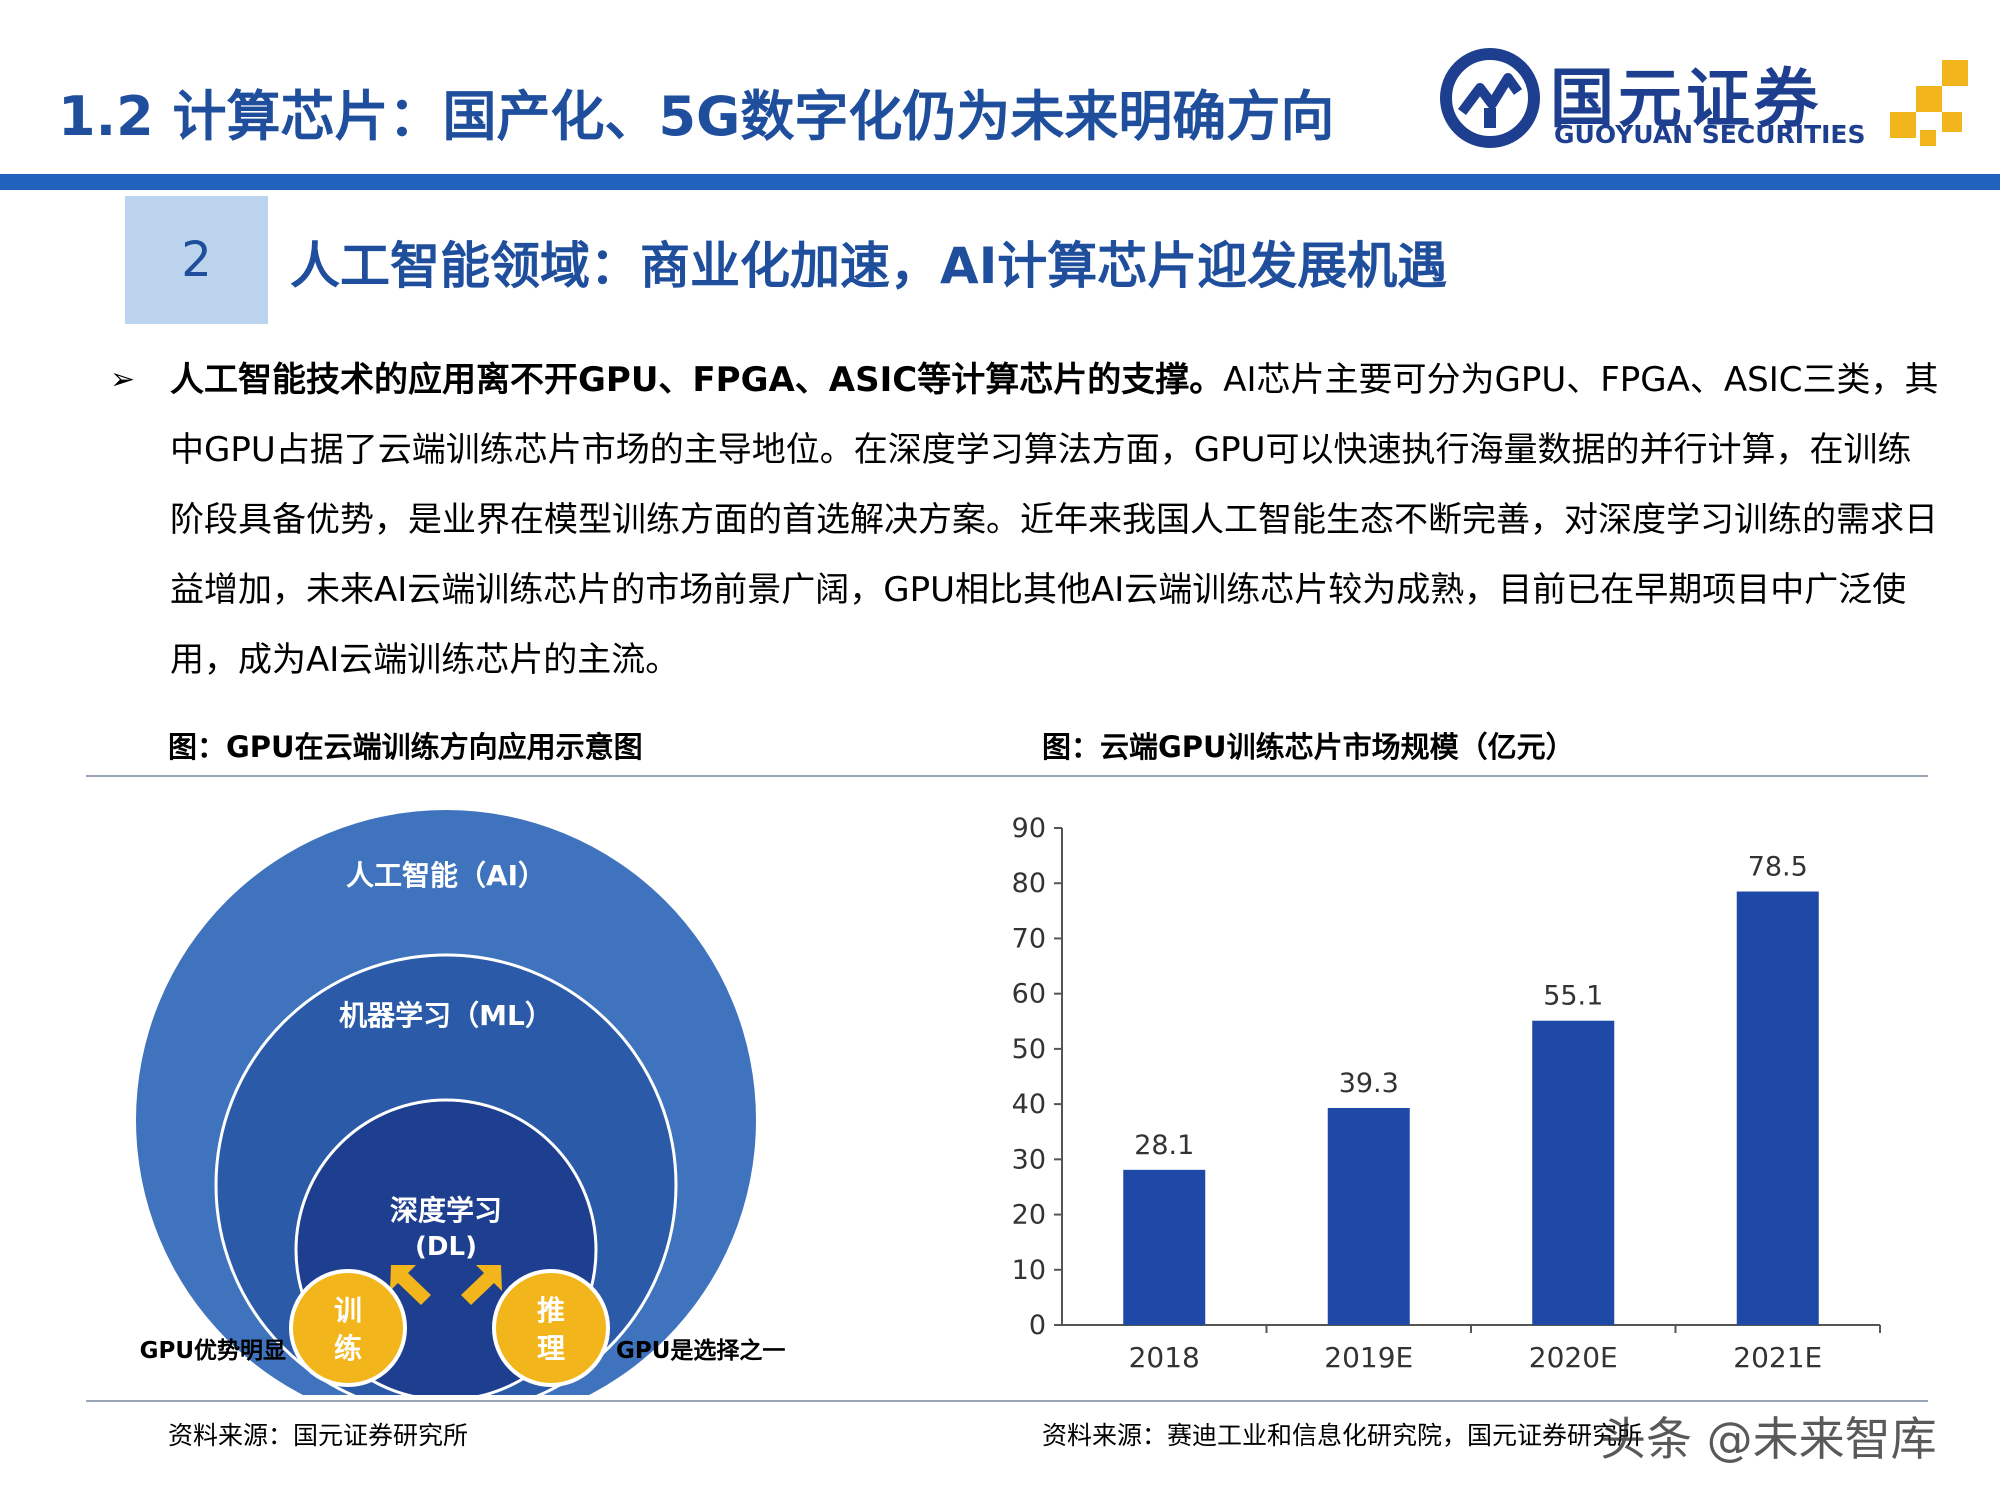 The height and width of the screenshot is (1500, 2000). What do you see at coordinates (446, 875) in the screenshot?
I see `ai-label: 人工智能（AI）` at bounding box center [446, 875].